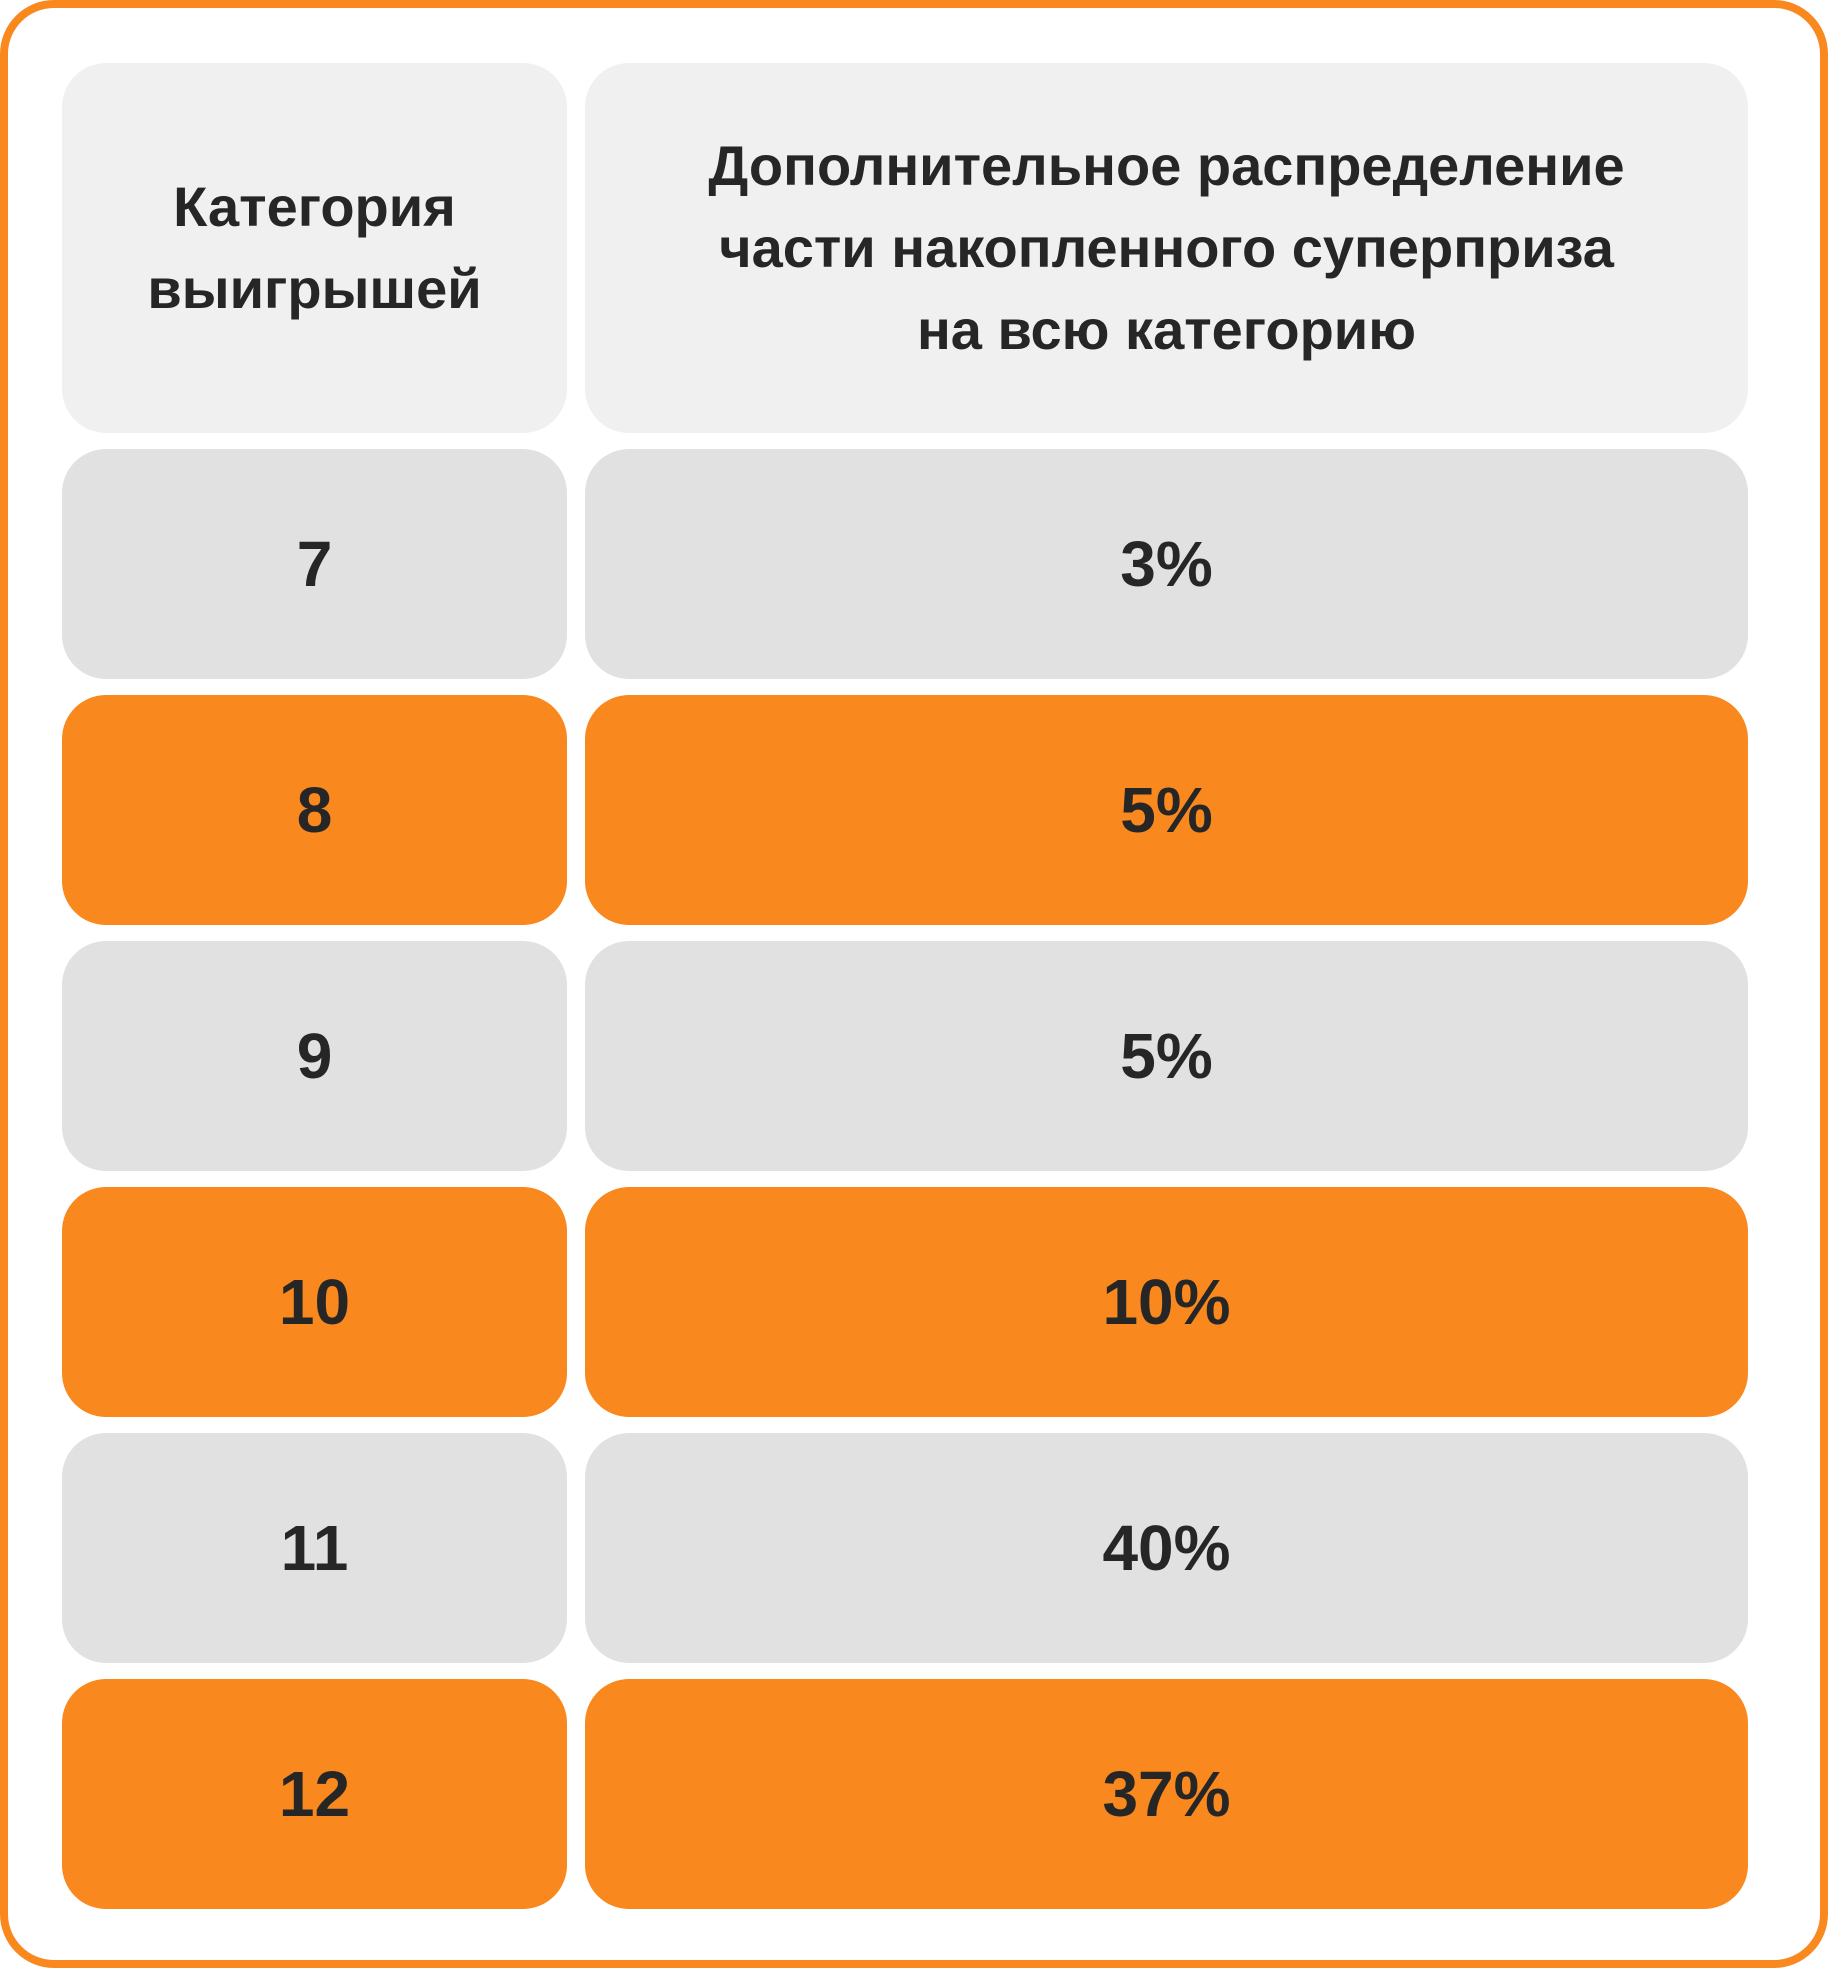  What do you see at coordinates (314, 810) in the screenshot?
I see `category-cell: 8` at bounding box center [314, 810].